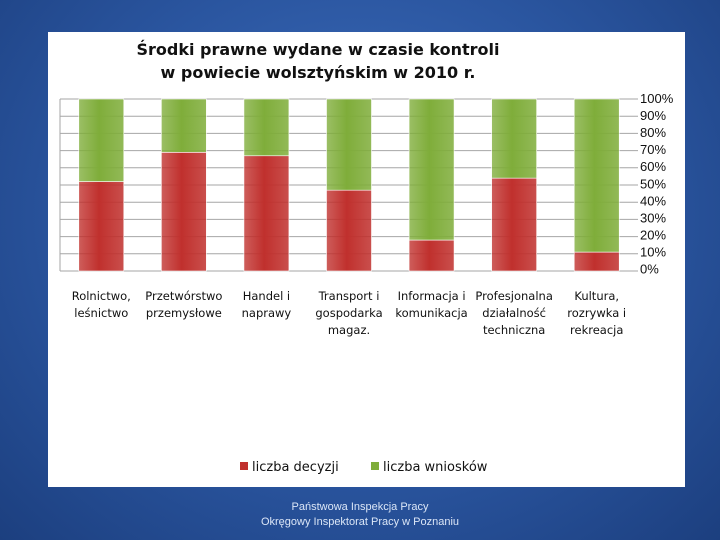 The width and height of the screenshot is (720, 540). Describe the element at coordinates (513, 296) in the screenshot. I see `x-tick-label: Profesjonalna` at that location.